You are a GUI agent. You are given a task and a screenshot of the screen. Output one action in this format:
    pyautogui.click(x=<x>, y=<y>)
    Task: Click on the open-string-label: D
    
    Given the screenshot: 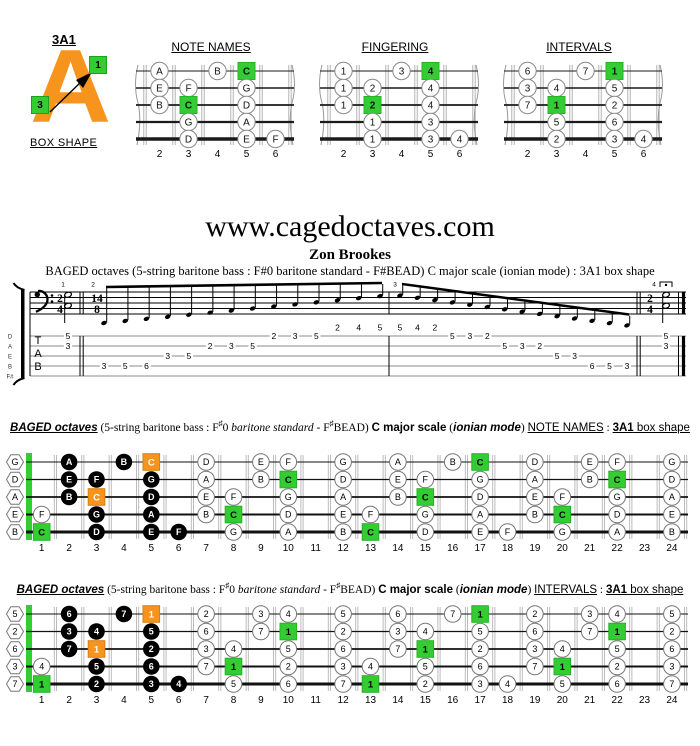 What is the action you would take?
    pyautogui.click(x=15, y=479)
    